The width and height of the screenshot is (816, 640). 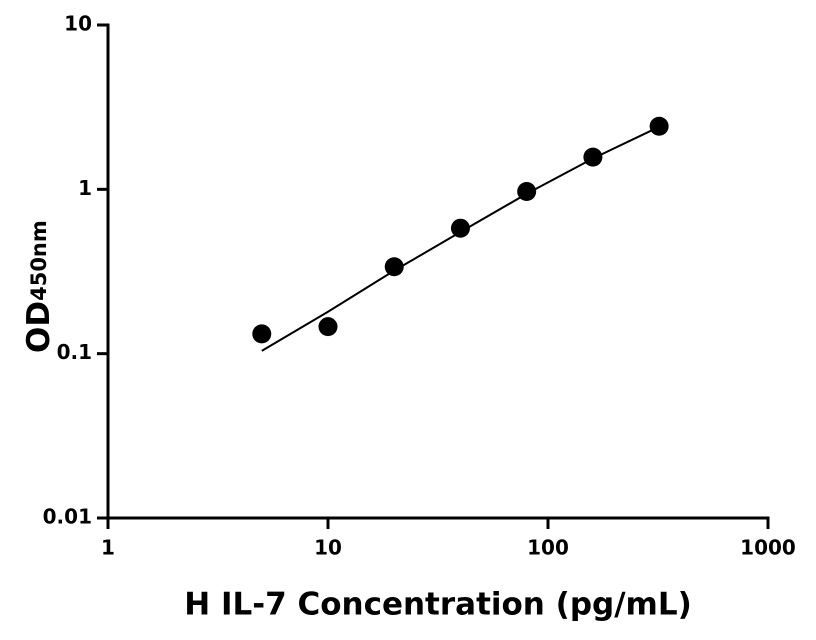 I want to click on y-axis-label-main: OD, so click(x=39, y=327).